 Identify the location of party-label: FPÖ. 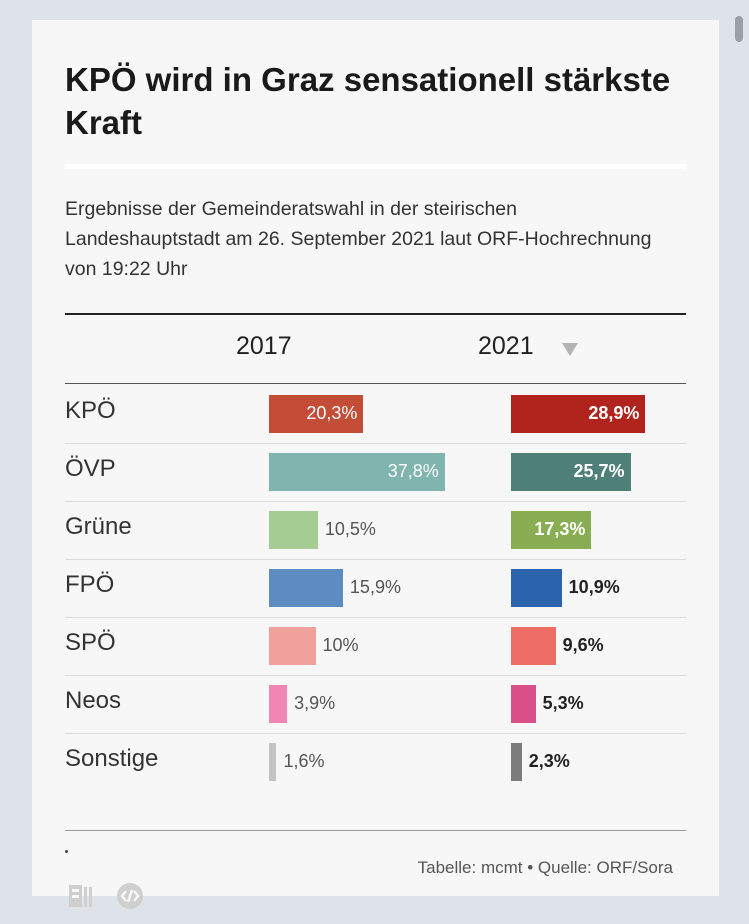
(90, 584).